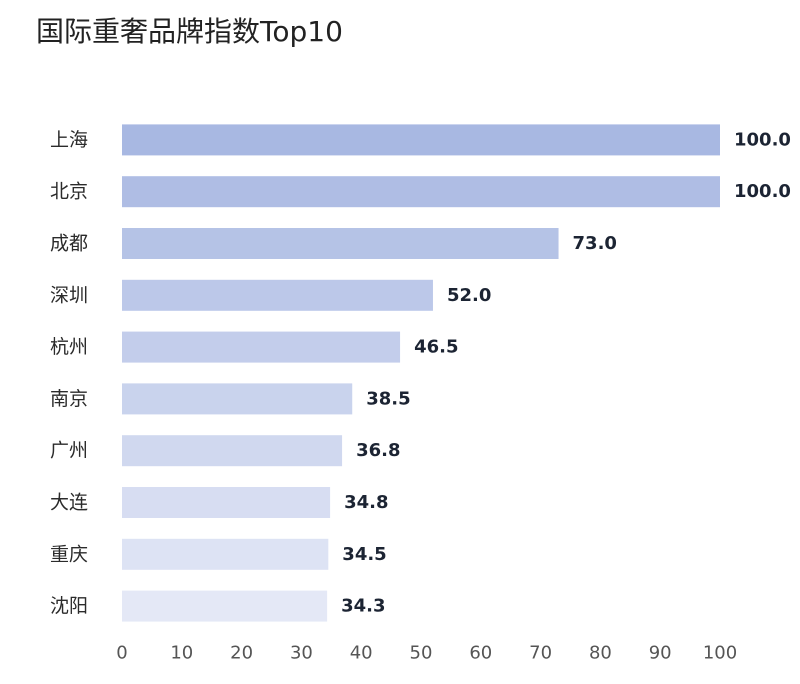 This screenshot has width=800, height=684. I want to click on x-tick-label: 30, so click(301, 653).